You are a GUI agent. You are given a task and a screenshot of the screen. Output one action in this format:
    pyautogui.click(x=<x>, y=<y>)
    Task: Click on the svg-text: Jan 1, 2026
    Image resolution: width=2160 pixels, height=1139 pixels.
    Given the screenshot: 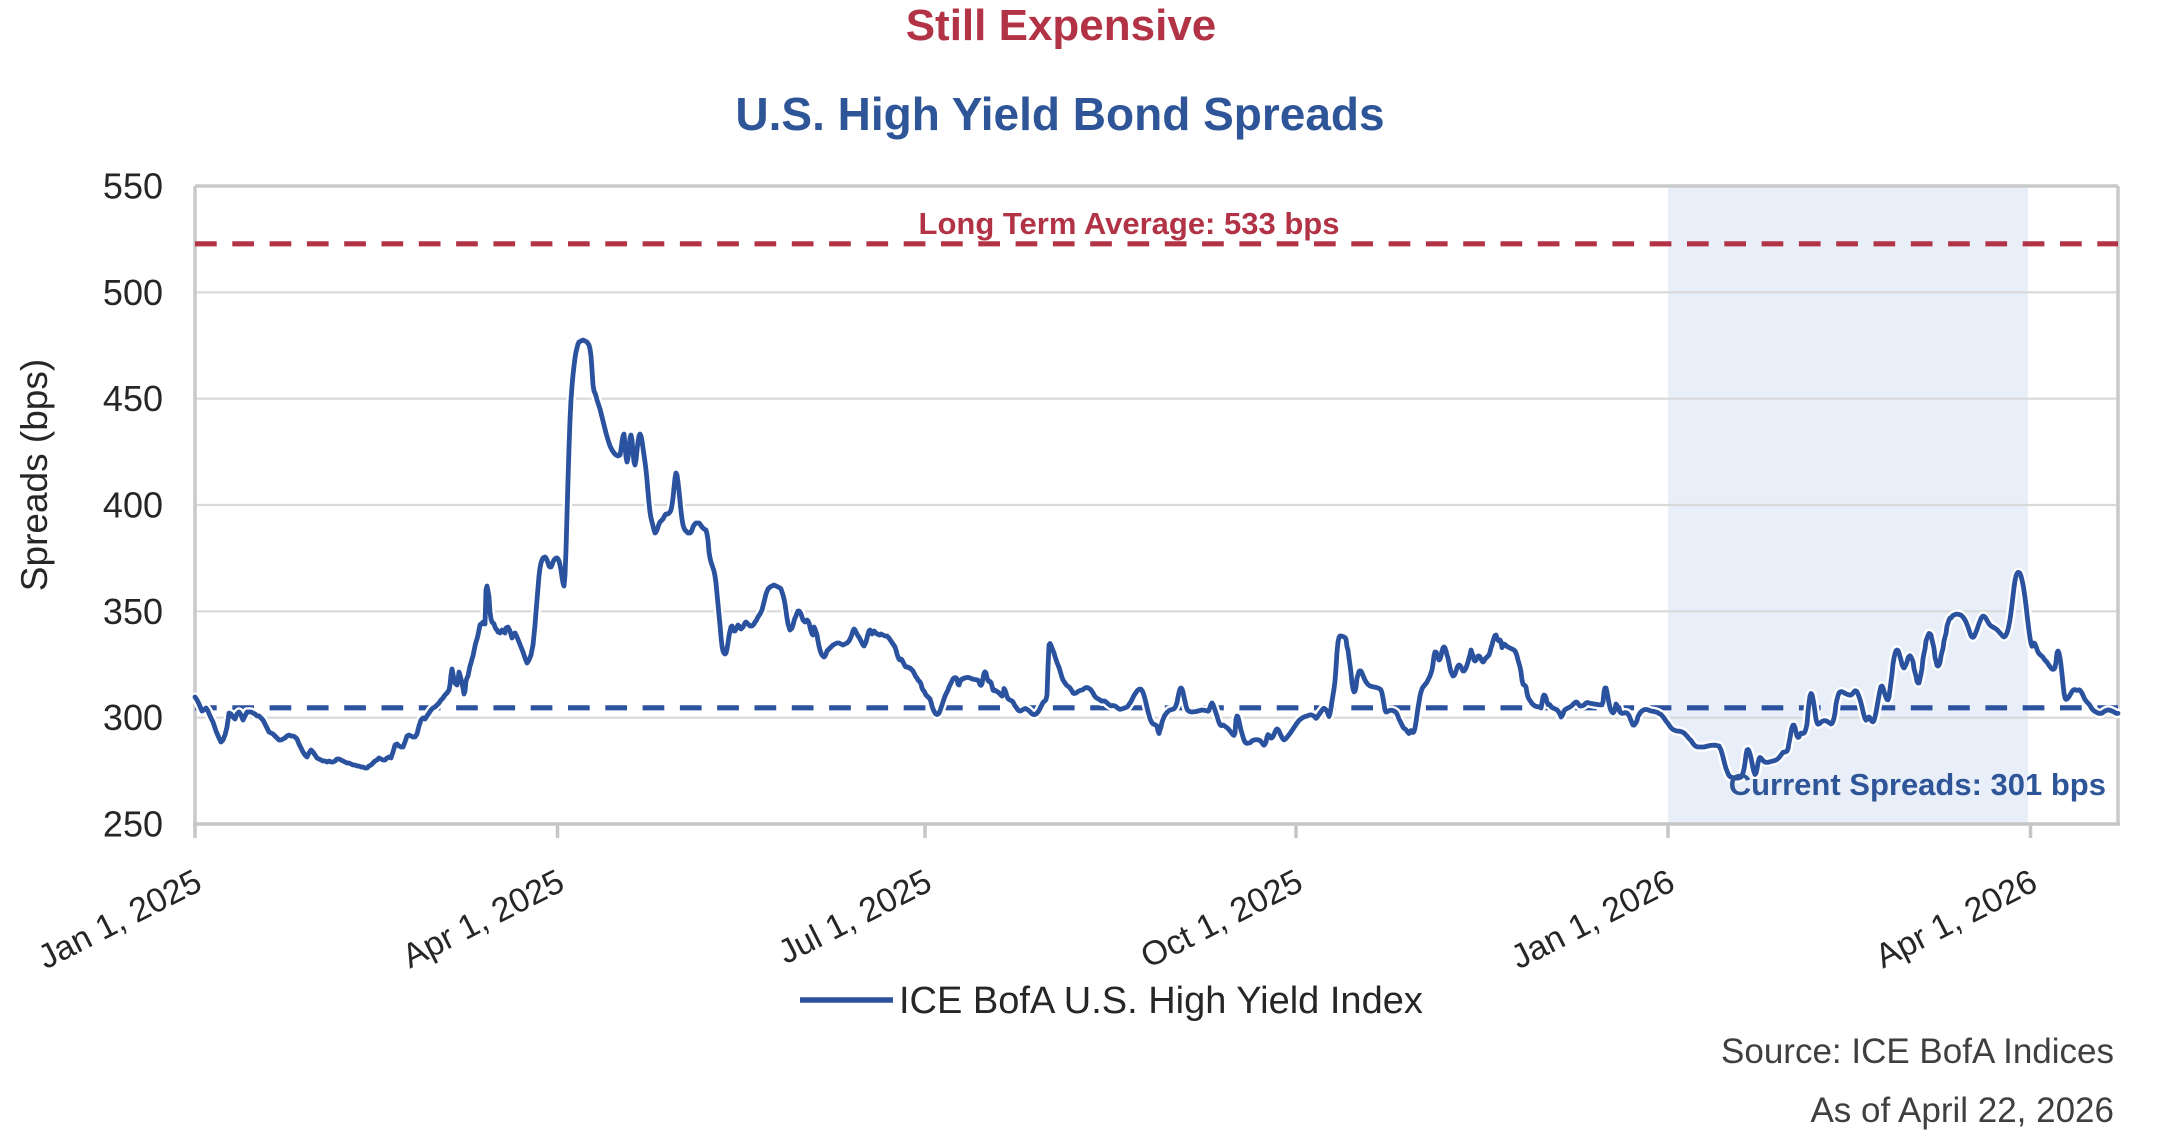 What is the action you would take?
    pyautogui.click(x=1593, y=919)
    